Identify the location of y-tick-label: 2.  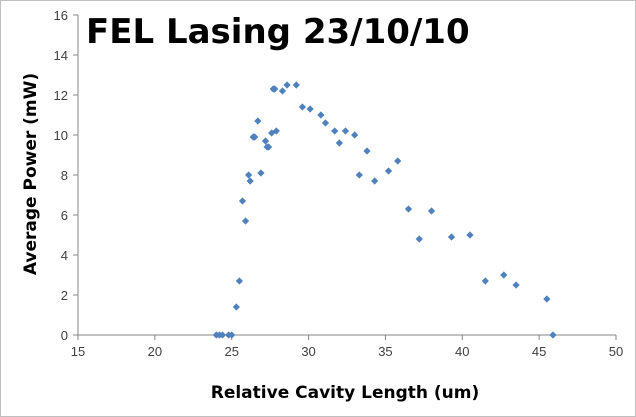
(64, 295).